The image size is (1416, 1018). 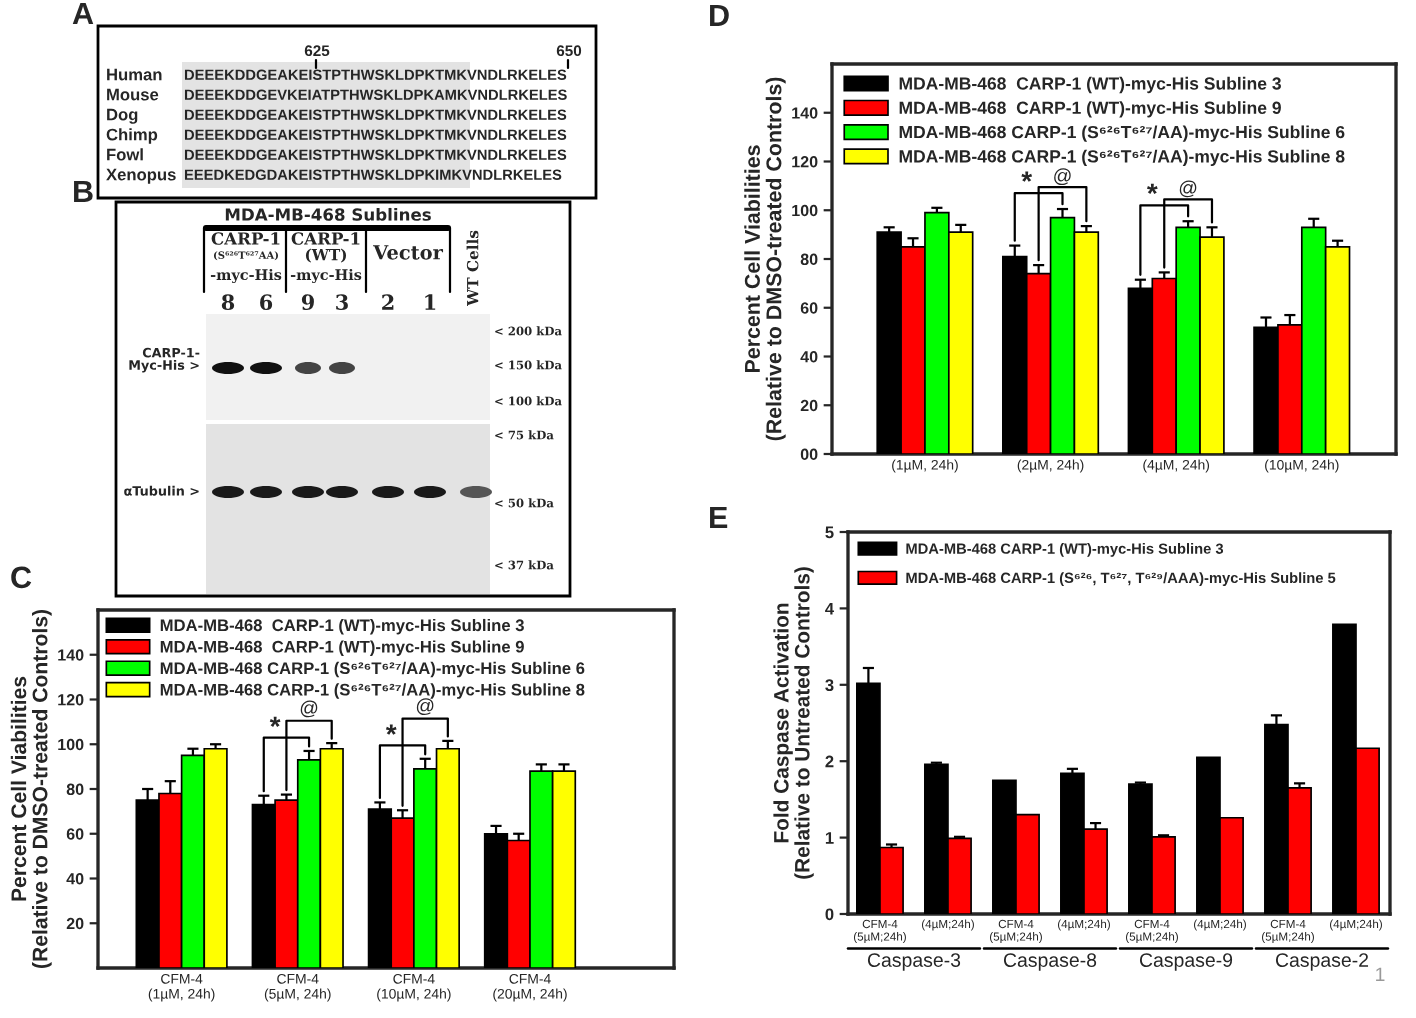 What do you see at coordinates (793, 723) in the screenshot?
I see `y-axis-title: Fold Caspase Activation (Relative to Untreated Controls)` at bounding box center [793, 723].